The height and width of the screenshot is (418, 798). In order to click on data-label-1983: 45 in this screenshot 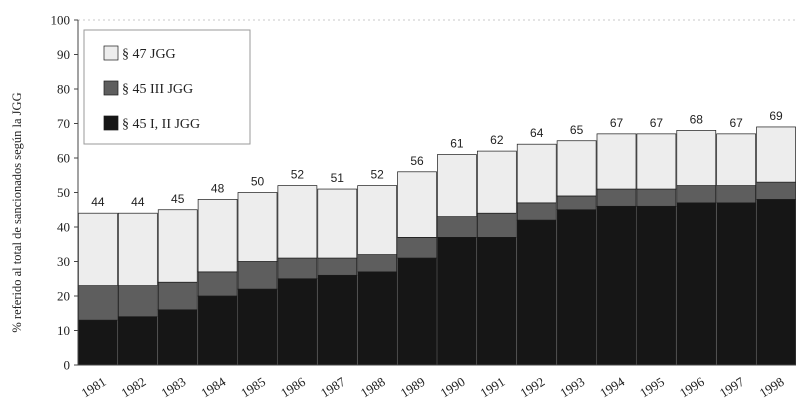, I will do `click(178, 199)`.